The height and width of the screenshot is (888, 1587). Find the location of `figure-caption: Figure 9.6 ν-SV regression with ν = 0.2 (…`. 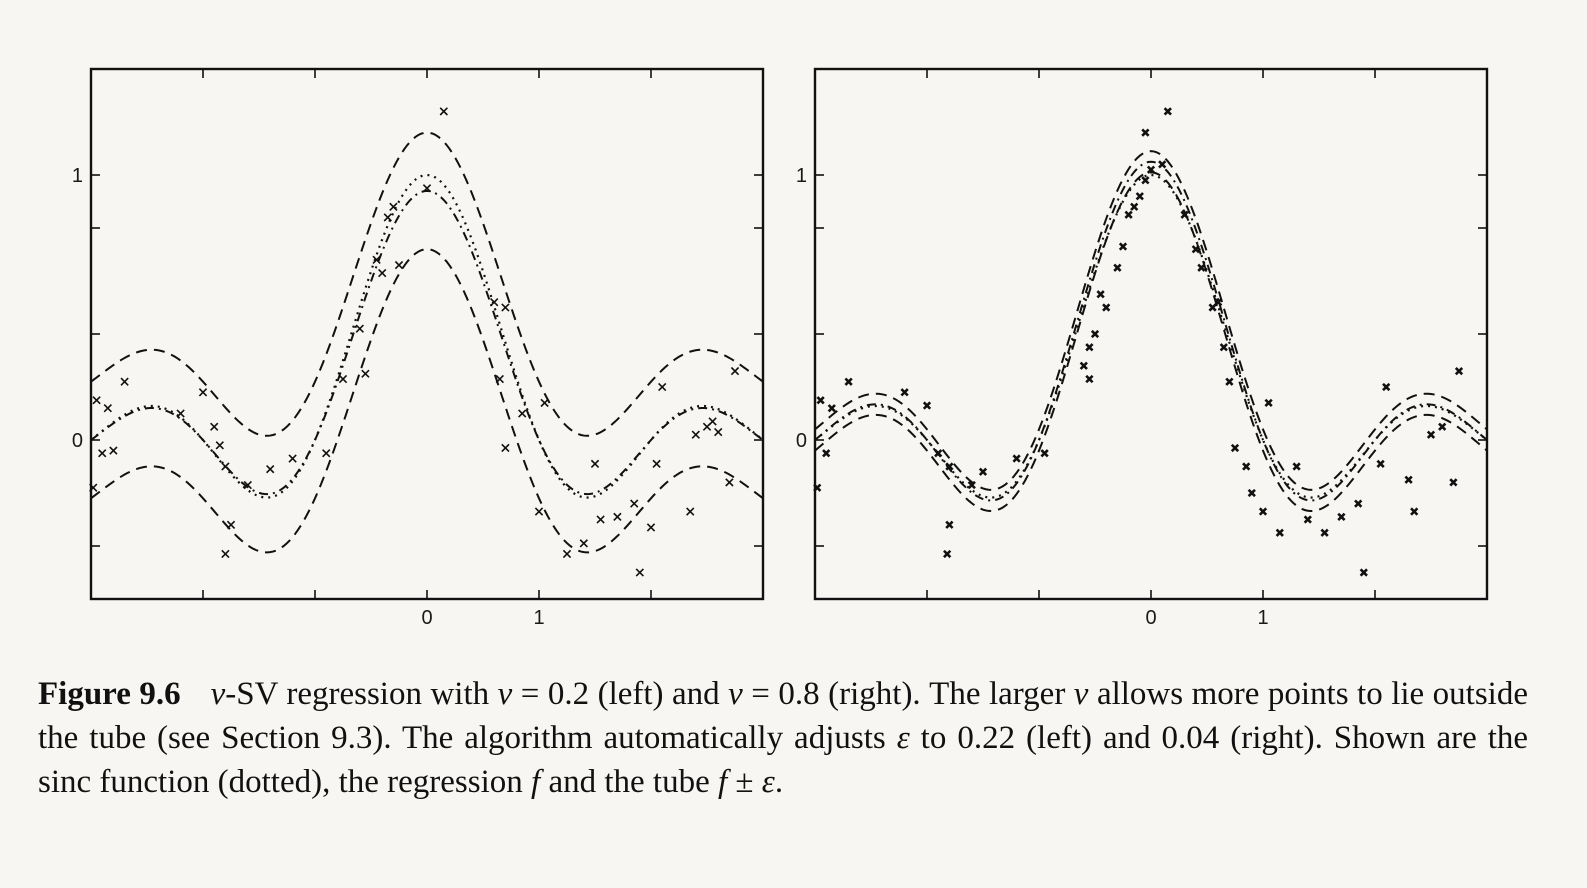

figure-caption: Figure 9.6 ν-SV regression with ν = 0.2 (… is located at coordinates (783, 738).